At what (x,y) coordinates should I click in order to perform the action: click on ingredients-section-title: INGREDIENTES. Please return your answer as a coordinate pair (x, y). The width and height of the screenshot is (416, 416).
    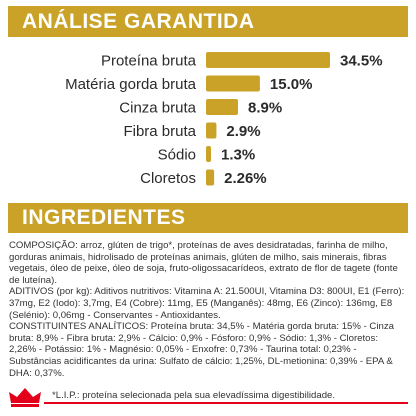
    Looking at the image, I should click on (208, 218).